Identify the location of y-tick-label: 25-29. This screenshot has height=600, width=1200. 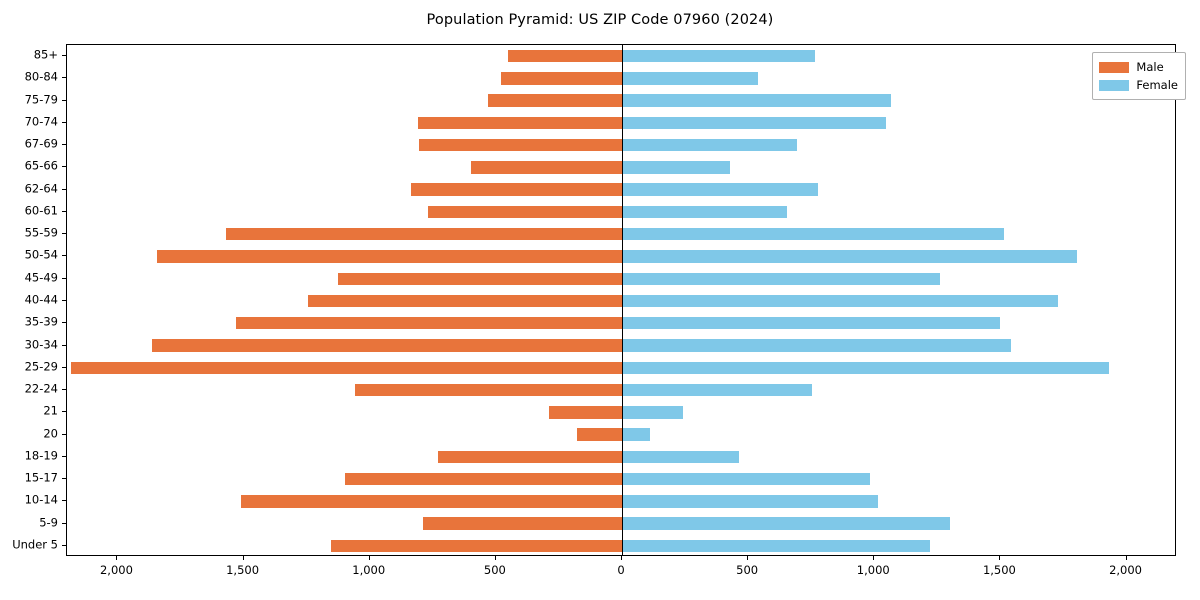
(41, 366).